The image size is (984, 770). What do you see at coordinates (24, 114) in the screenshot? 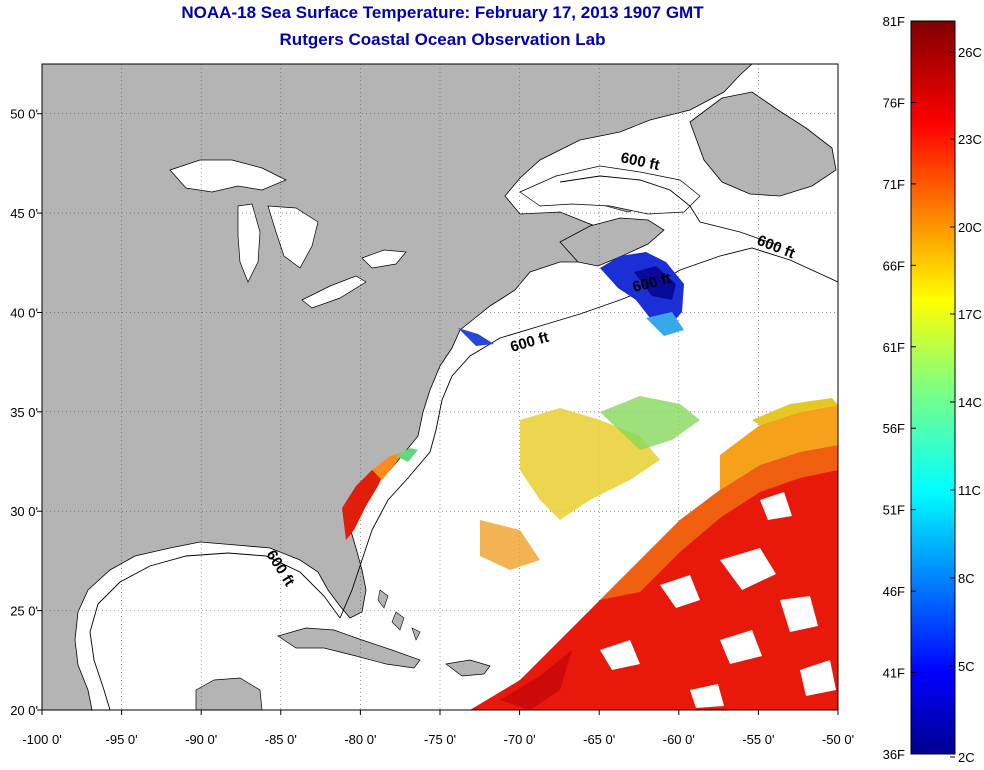
I see `y-tick-label: 50 0'` at bounding box center [24, 114].